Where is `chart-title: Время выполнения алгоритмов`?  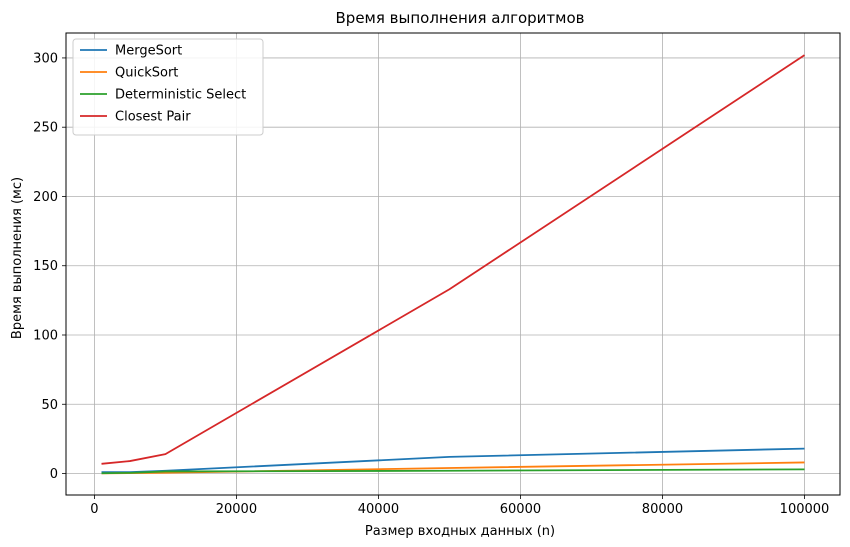 chart-title: Время выполнения алгоритмов is located at coordinates (460, 18).